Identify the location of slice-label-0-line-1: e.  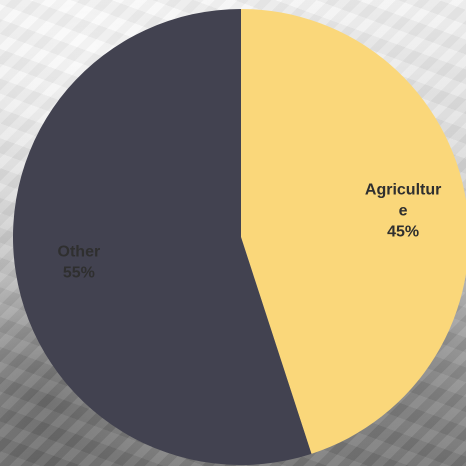
(403, 211).